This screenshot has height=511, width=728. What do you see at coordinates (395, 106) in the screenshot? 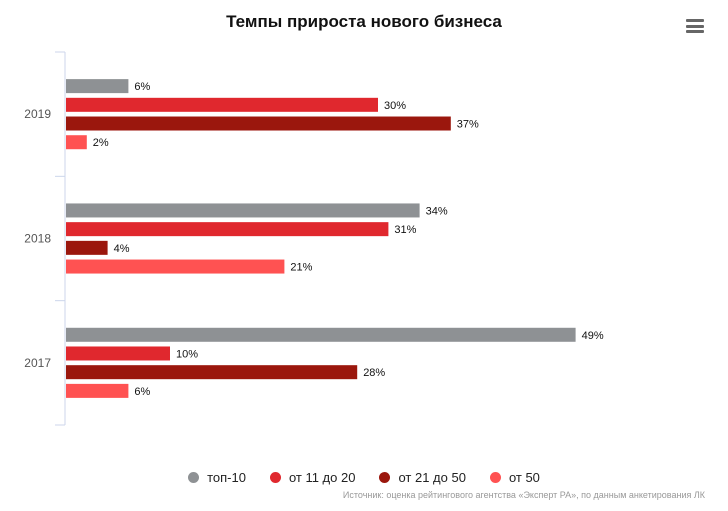
I see `data-label: 30%` at bounding box center [395, 106].